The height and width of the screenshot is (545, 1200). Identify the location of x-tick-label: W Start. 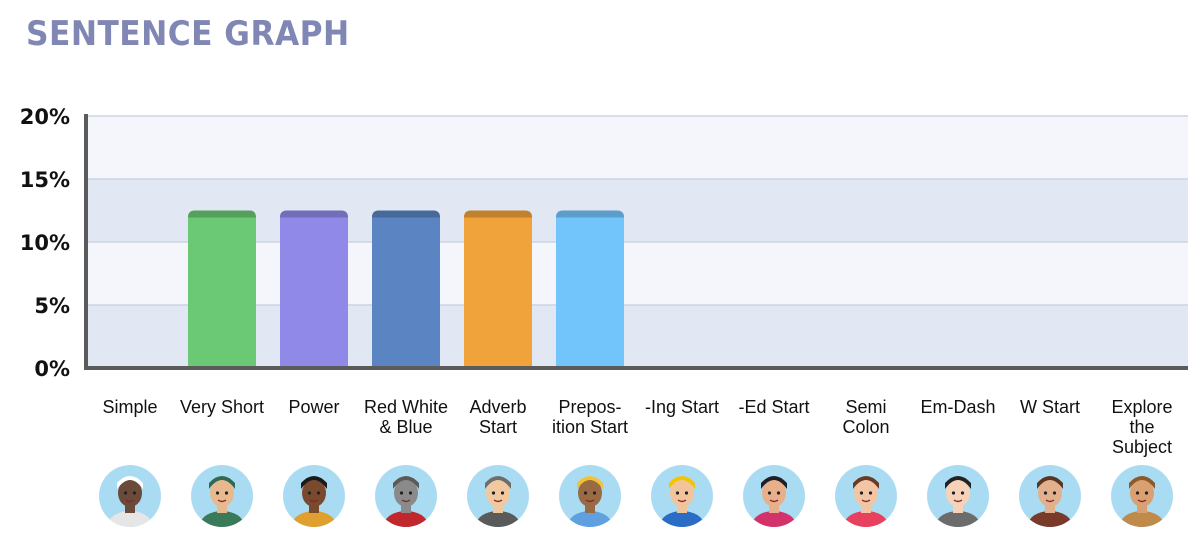
(1049, 407).